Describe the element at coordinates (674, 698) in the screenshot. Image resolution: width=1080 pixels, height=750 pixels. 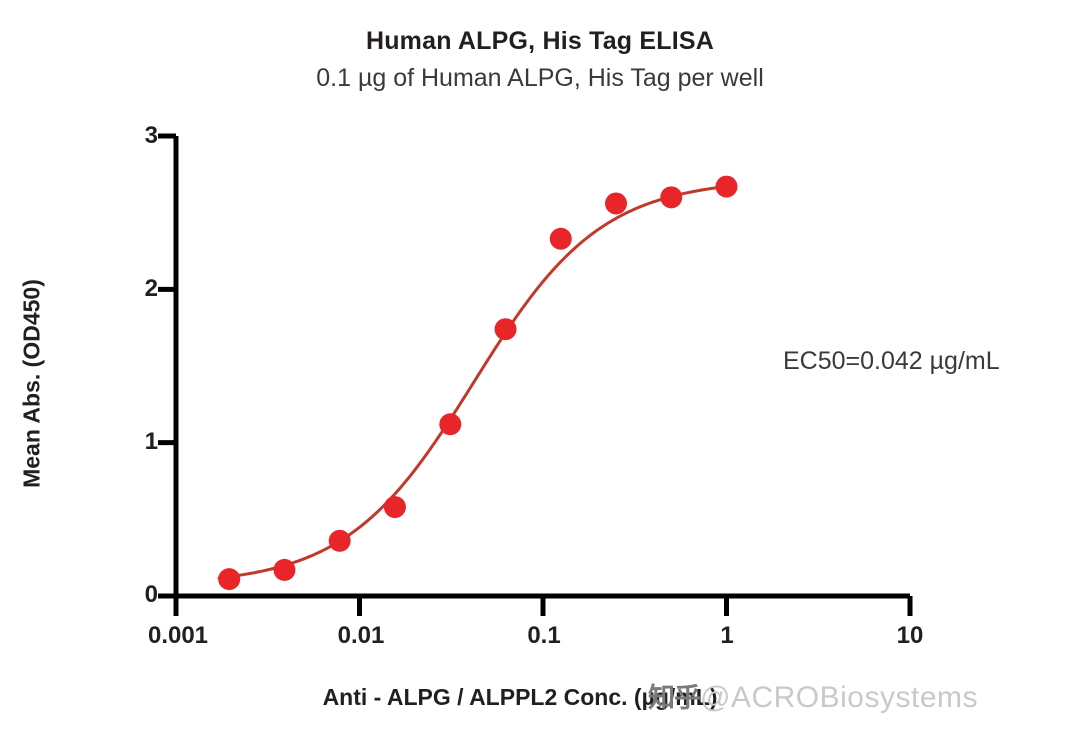
I see `watermark-cn-text: 知乎` at that location.